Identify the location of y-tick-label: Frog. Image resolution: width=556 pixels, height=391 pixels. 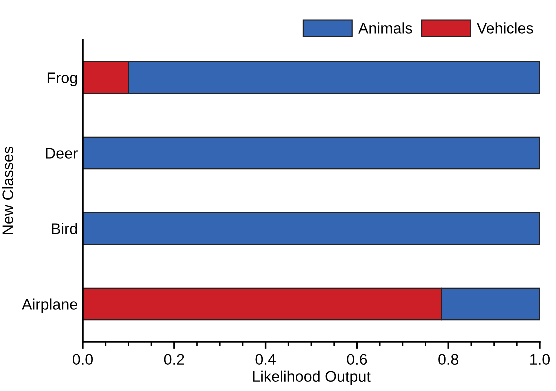
(63, 79).